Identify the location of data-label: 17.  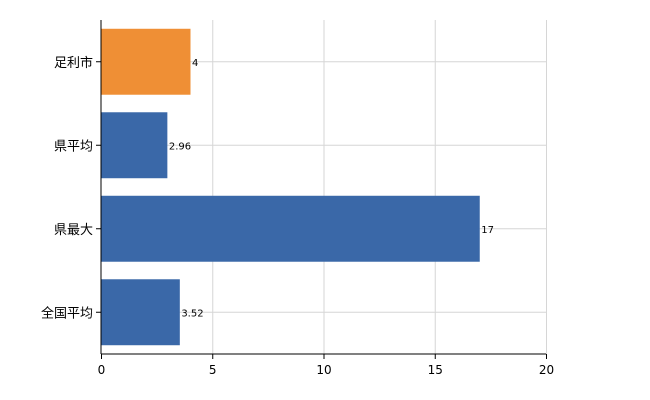
(487, 230).